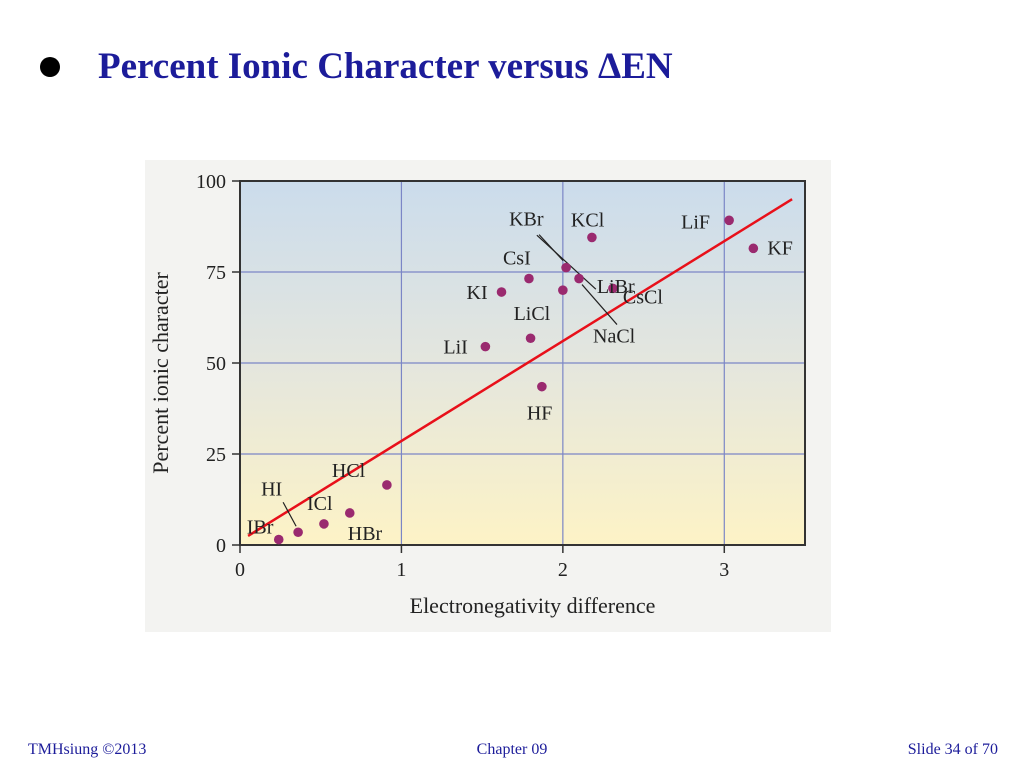 Image resolution: width=1024 pixels, height=768 pixels. What do you see at coordinates (50, 66) in the screenshot?
I see `bullet-icon` at bounding box center [50, 66].